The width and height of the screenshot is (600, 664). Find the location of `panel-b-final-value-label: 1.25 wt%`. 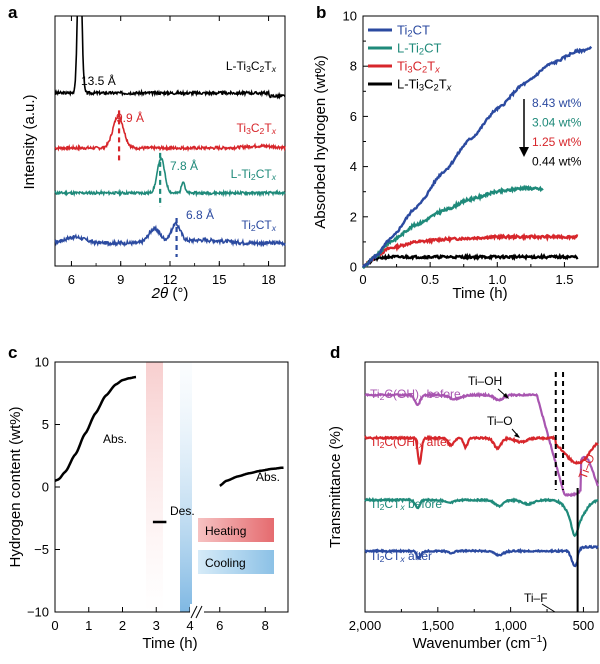

panel-b-final-value-label: 1.25 wt% is located at coordinates (557, 142).